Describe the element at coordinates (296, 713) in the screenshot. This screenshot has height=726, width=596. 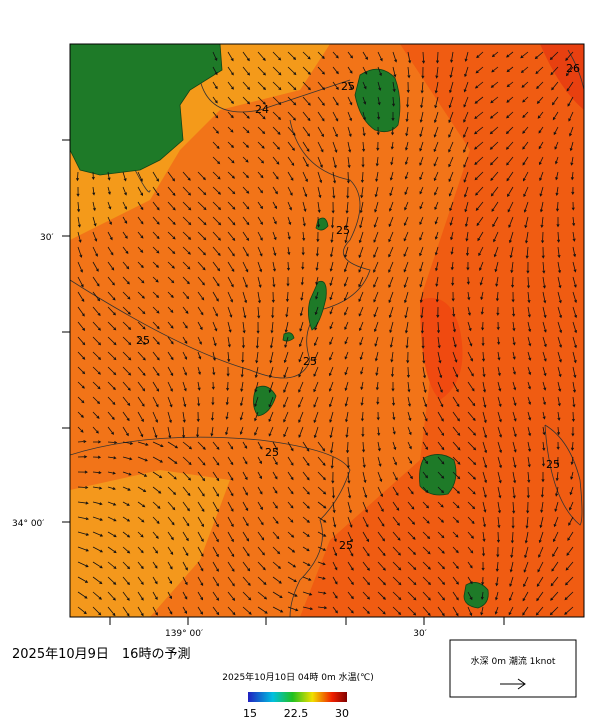
I see `colorbar-label: 22.5` at that location.